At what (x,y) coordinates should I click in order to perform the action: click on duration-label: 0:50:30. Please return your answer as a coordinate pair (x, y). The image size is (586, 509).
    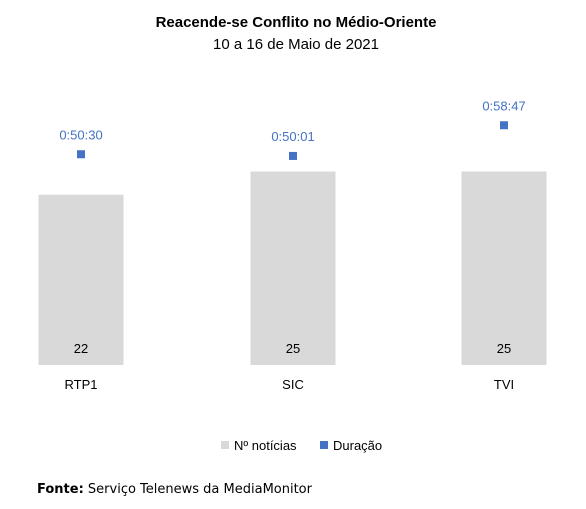
    Looking at the image, I should click on (80, 134).